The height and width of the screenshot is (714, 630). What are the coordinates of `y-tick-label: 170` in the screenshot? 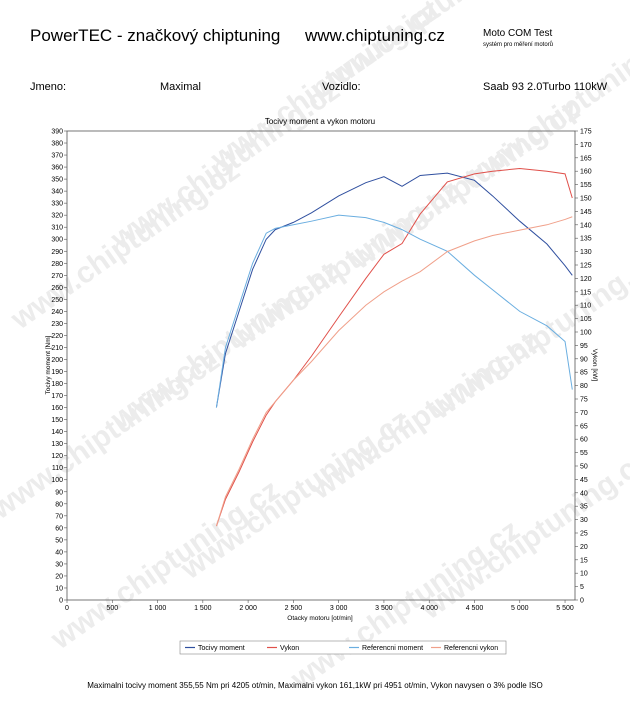 It's located at (57, 396).